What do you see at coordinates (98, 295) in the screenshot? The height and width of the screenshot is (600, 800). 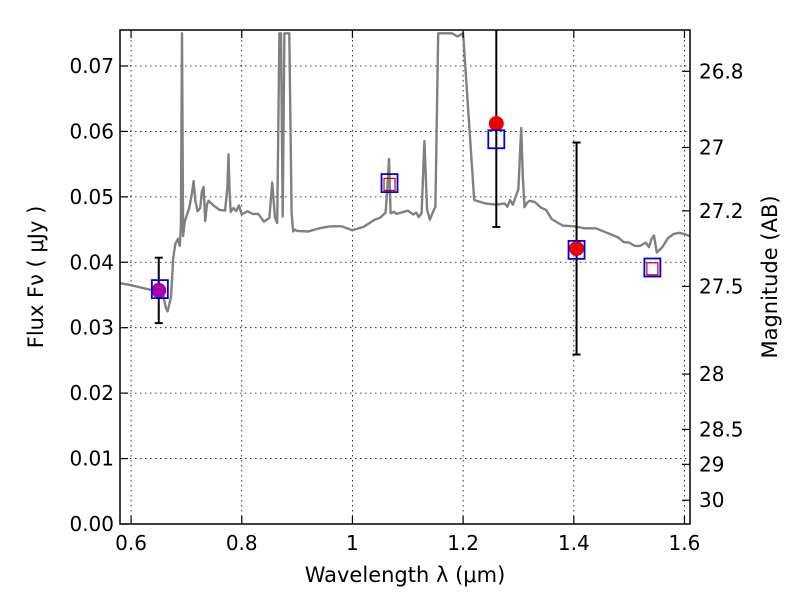 I see `y-axis-left: 0.00 0.01 0.02 0.03 0.04 0.05 0.06 0.07` at bounding box center [98, 295].